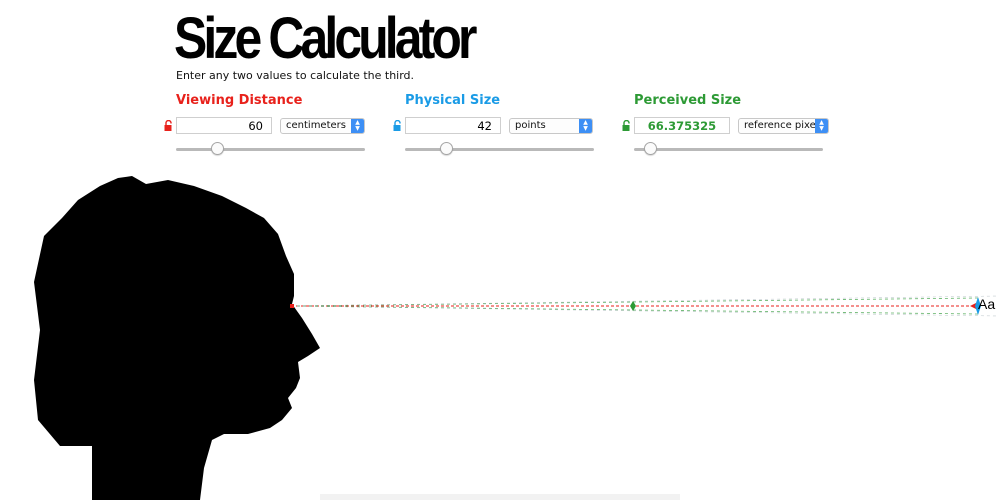 The width and height of the screenshot is (1000, 500). I want to click on physical-size-label: Physical Size, so click(453, 100).